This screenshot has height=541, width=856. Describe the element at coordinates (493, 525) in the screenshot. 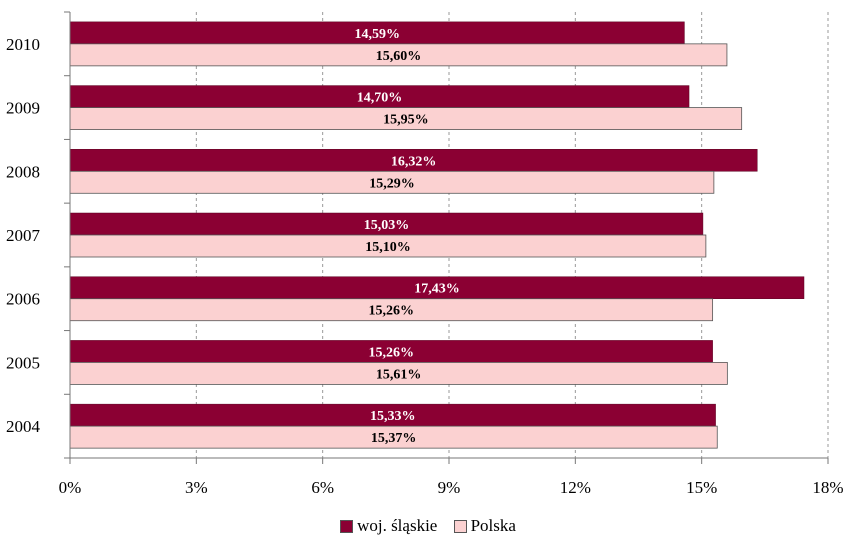

I see `legend-label-series-2: Polska` at that location.